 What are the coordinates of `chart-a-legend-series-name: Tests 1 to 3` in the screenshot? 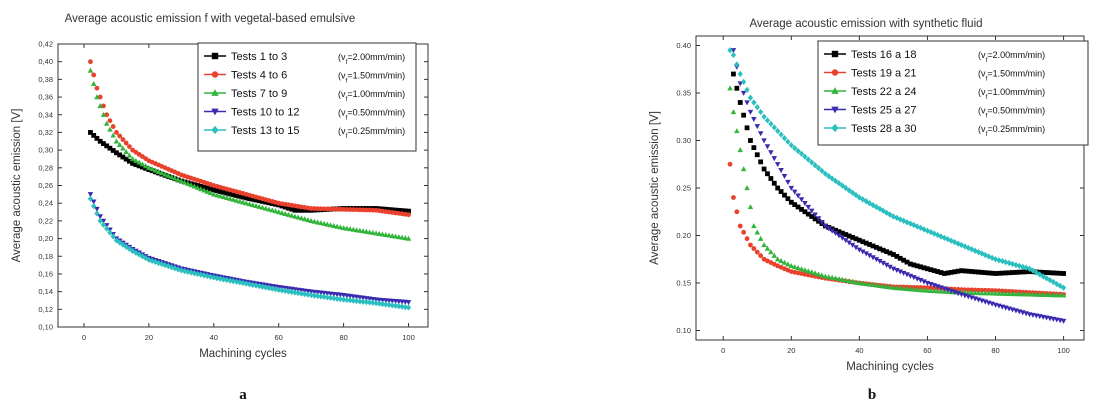 It's located at (259, 57).